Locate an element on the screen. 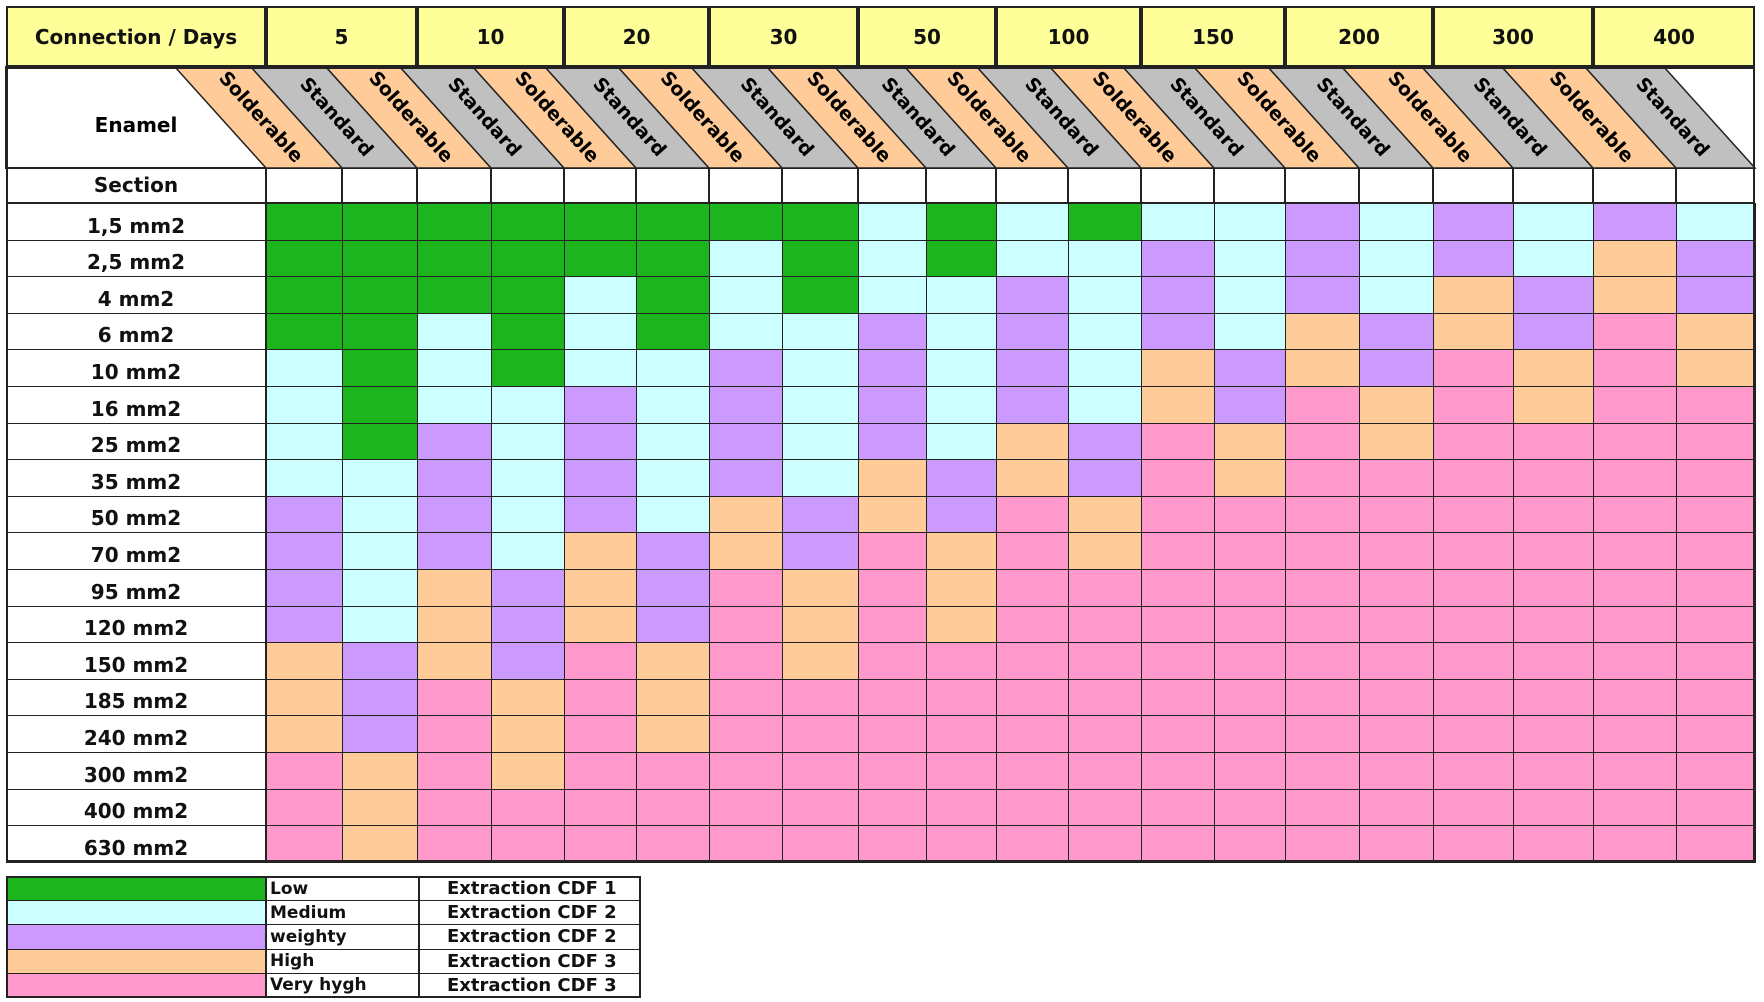 The height and width of the screenshot is (1002, 1764). day-header-100: 100 is located at coordinates (1068, 36).